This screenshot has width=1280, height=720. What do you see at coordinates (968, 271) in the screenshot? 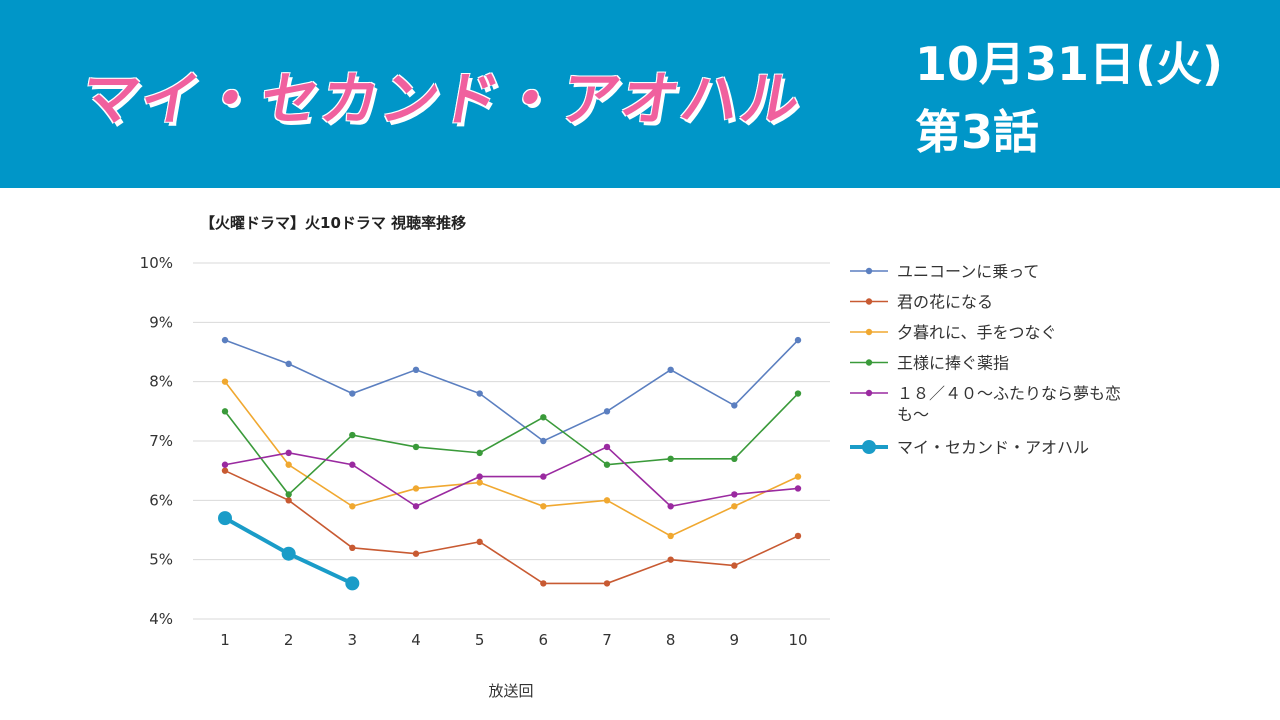
I see `legend-label: ユニコーンに乗って` at bounding box center [968, 271].